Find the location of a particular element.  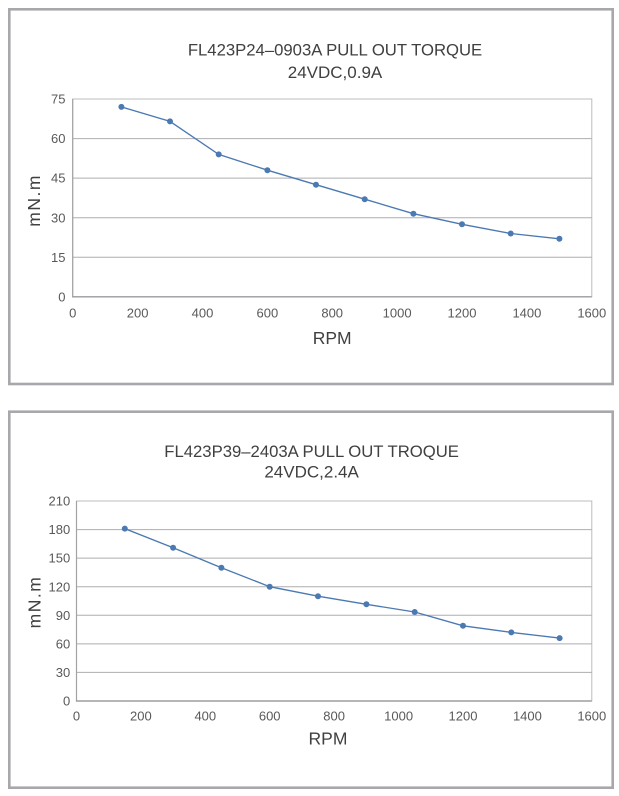

svg-text: 24VDC,2.4A is located at coordinates (311, 471).